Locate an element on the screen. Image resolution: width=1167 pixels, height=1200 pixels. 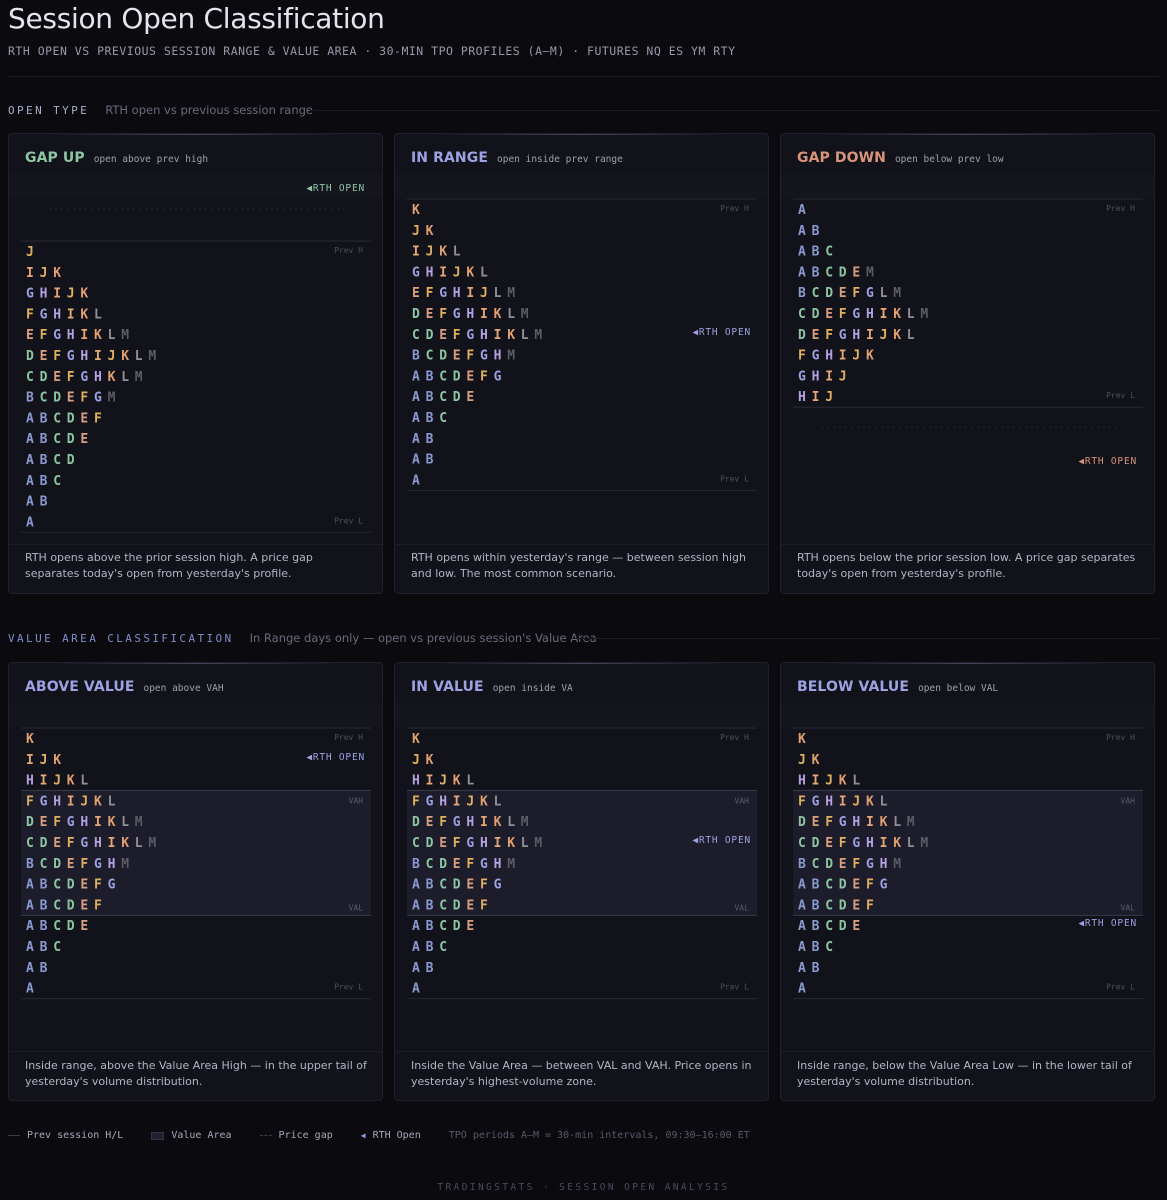
vah-label: VAH is located at coordinates (1128, 800).